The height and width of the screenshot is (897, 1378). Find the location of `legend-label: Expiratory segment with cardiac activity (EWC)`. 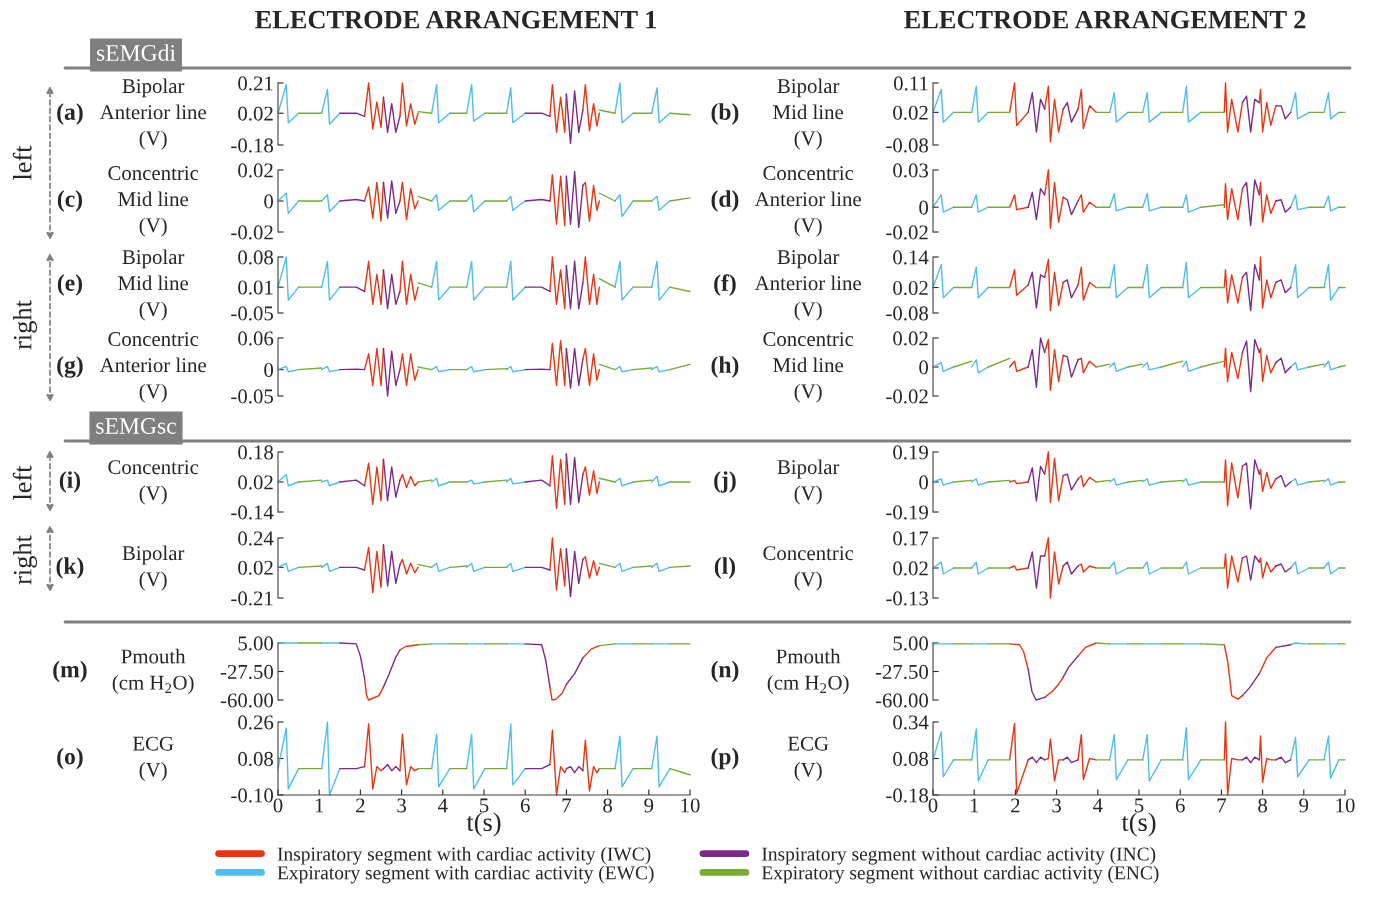

legend-label: Expiratory segment with cardiac activity (EWC) is located at coordinates (465, 874).